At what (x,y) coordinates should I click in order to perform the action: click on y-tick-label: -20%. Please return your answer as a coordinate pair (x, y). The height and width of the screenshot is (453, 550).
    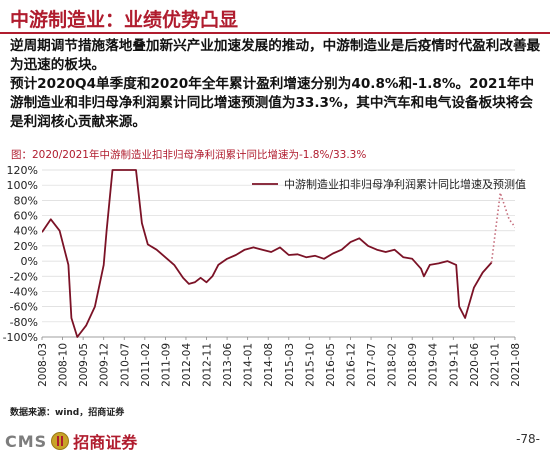
    Looking at the image, I should click on (24, 276).